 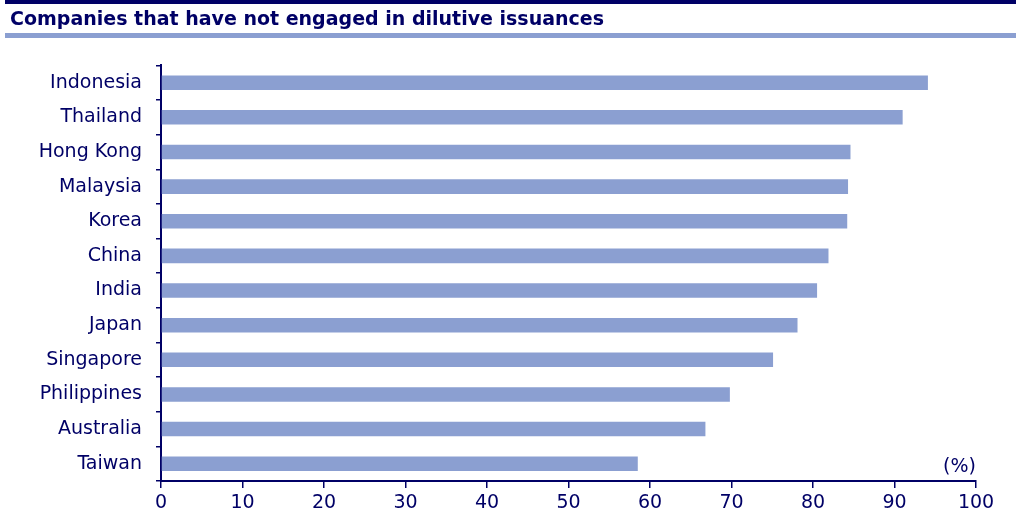 What do you see at coordinates (487, 501) in the screenshot?
I see `x-tick-label: 40` at bounding box center [487, 501].